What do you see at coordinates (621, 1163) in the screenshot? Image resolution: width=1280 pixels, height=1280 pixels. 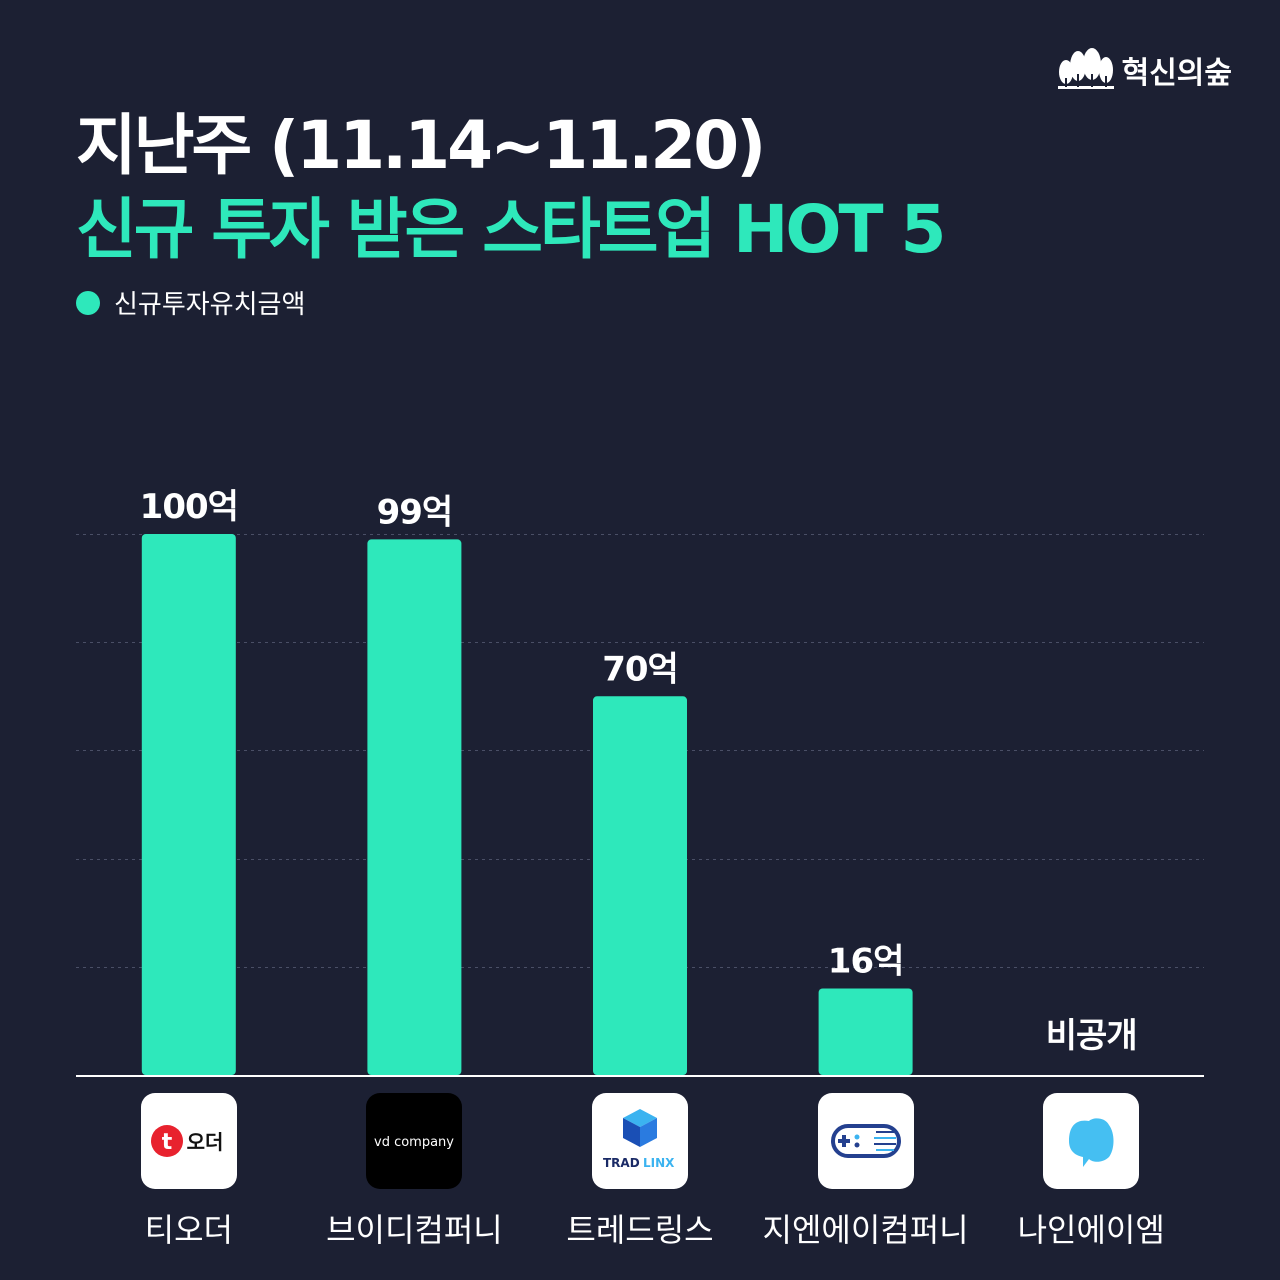 I see `svg-text: TRAD` at bounding box center [621, 1163].